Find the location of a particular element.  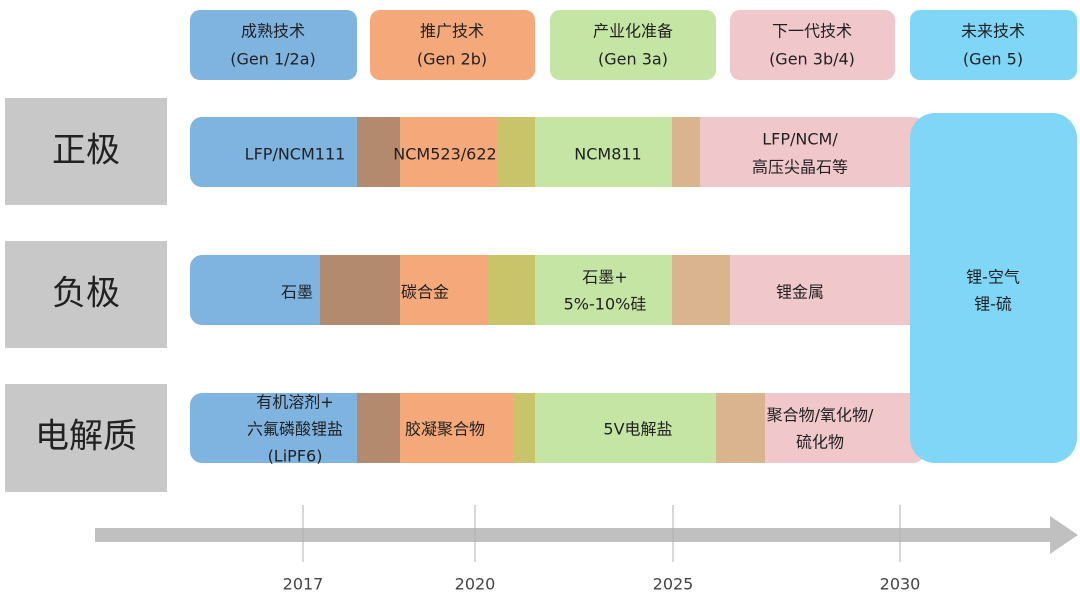

timeline: 2017 2020 2025 2030 is located at coordinates (586, 549).